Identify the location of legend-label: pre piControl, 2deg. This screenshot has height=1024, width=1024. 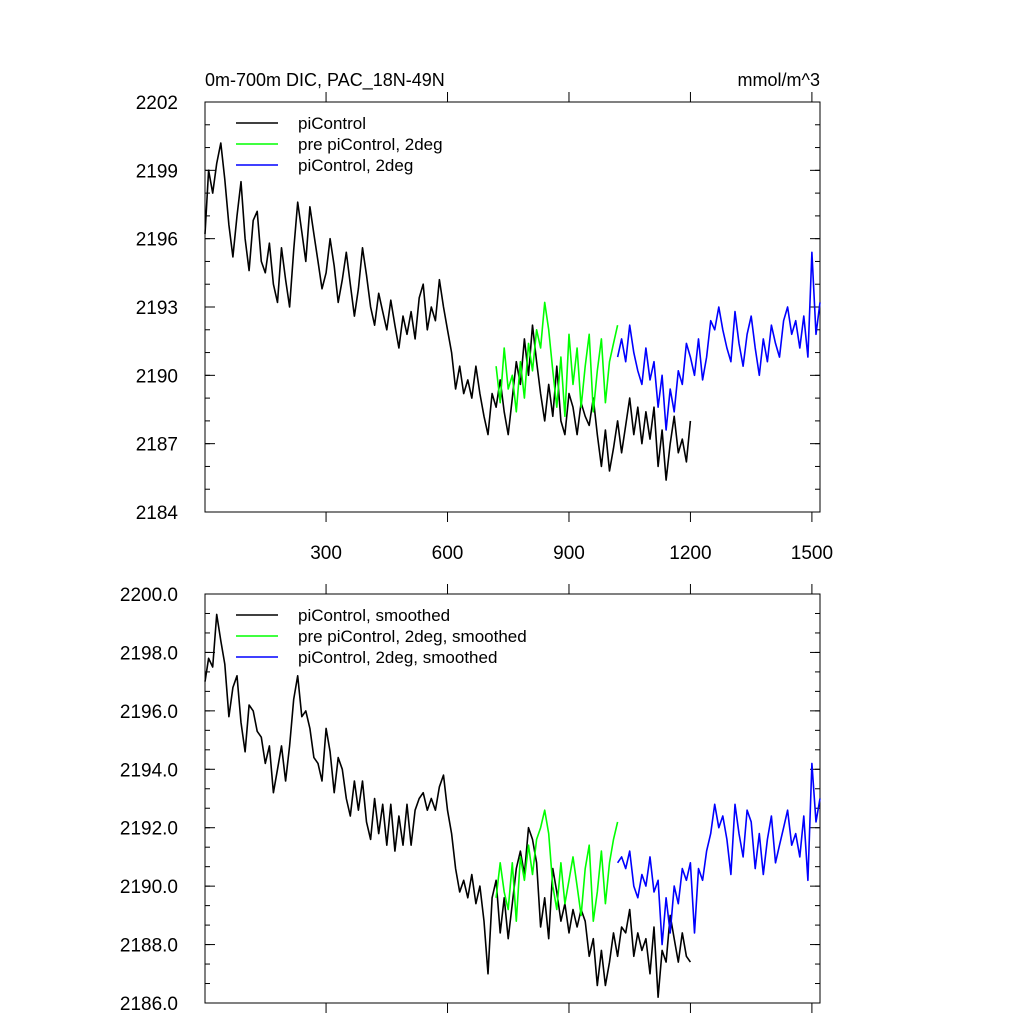
(370, 144).